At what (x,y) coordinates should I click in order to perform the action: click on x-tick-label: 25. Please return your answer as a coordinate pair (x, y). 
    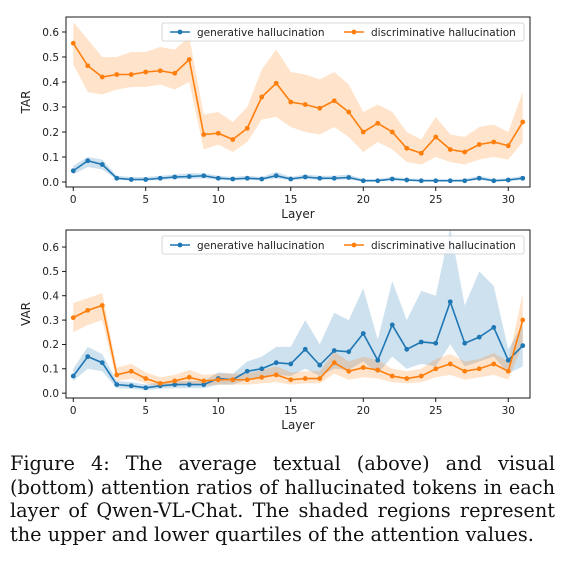
    Looking at the image, I should click on (435, 200).